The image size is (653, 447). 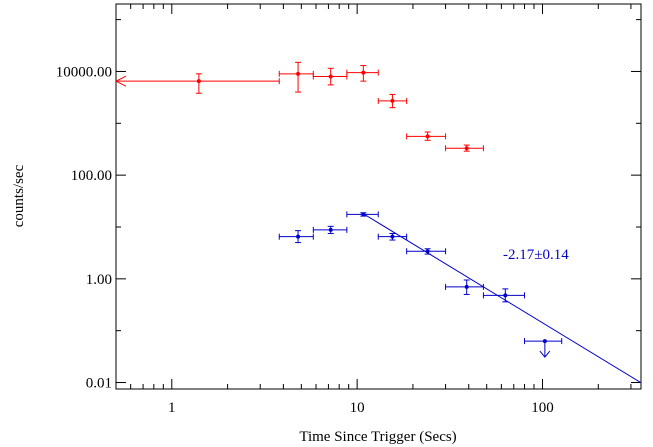 What do you see at coordinates (536, 255) in the screenshot?
I see `slope-annotation: -2.17±0.14` at bounding box center [536, 255].